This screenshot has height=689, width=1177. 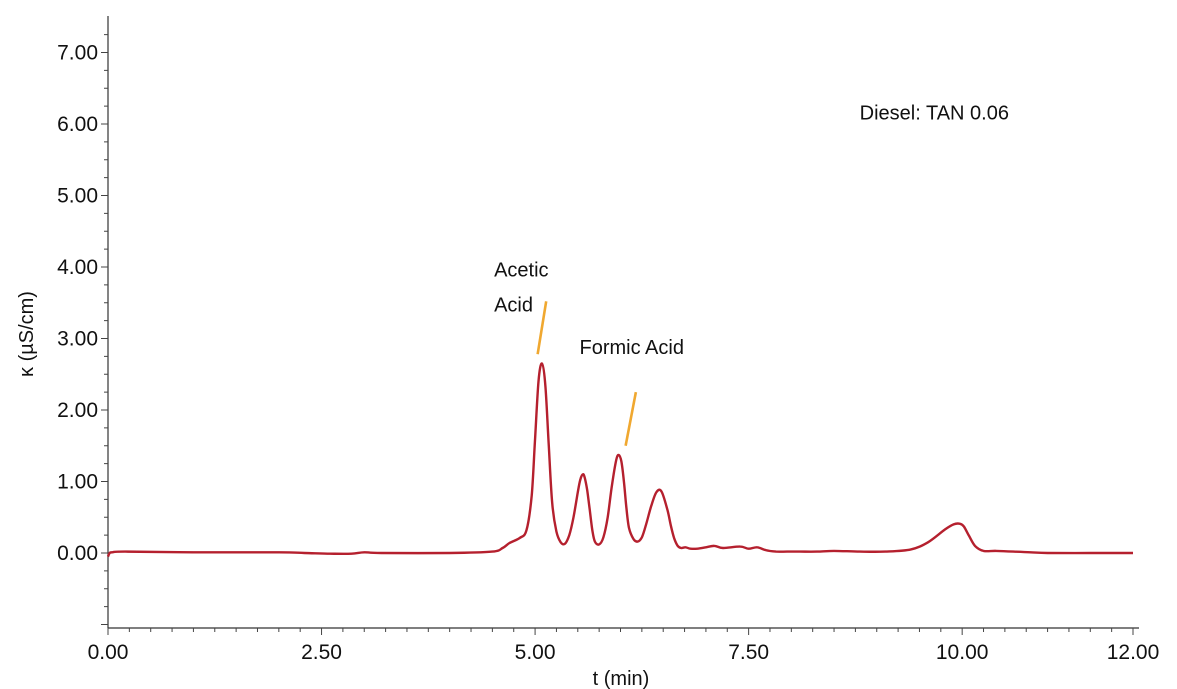 I want to click on y-axis-ticks: 0.00 1.00 2.00 3.00 4.00 5.00 6.00 7.00, so click(x=82, y=329).